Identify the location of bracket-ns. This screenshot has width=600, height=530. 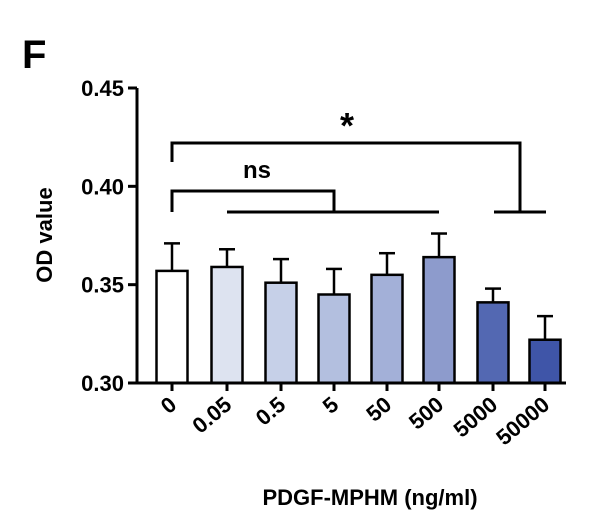
(253, 200).